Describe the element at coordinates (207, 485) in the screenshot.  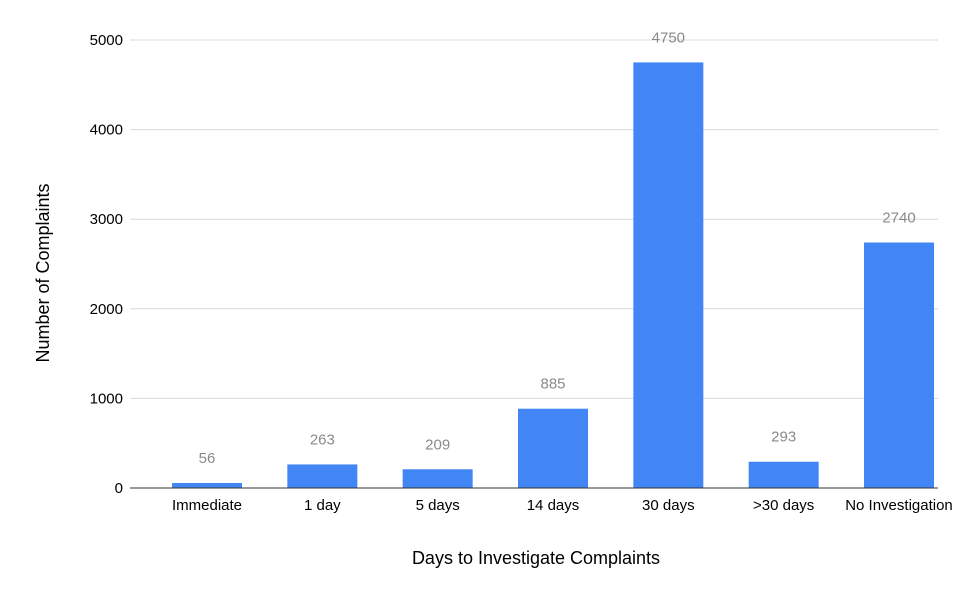
I see `bar-immediate` at that location.